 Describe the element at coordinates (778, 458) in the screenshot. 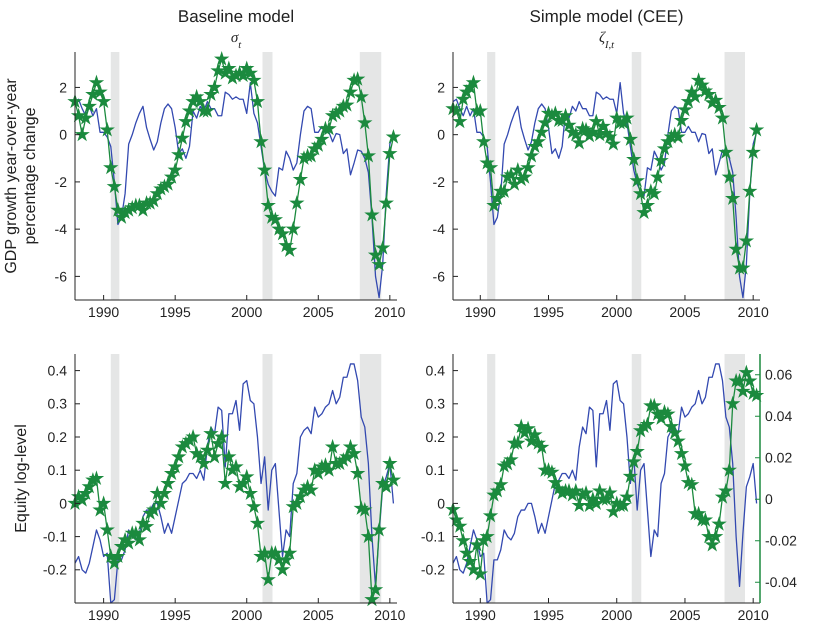

I see `y2-tick-label: 0.02` at that location.